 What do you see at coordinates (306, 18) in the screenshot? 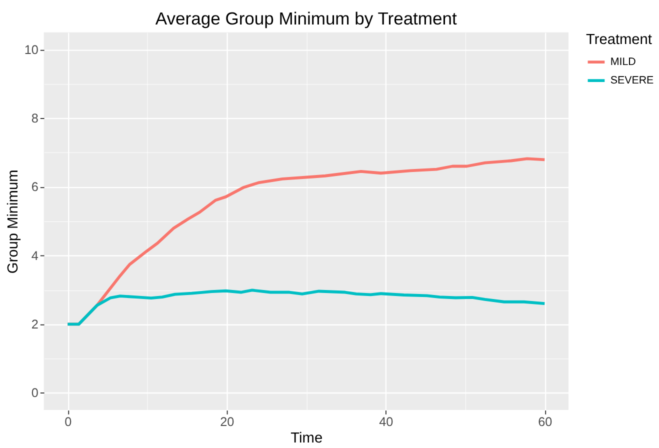
I see `chart-title: Average Group Minimum by Treatment` at bounding box center [306, 18].